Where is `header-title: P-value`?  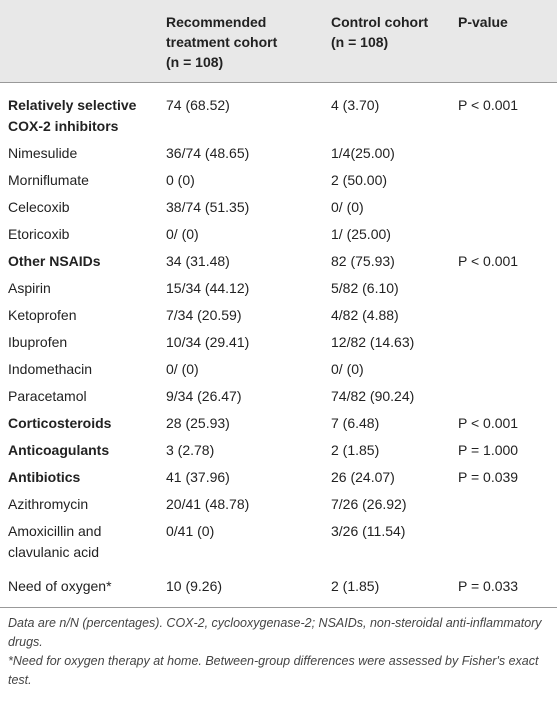 header-title: P-value is located at coordinates (483, 22).